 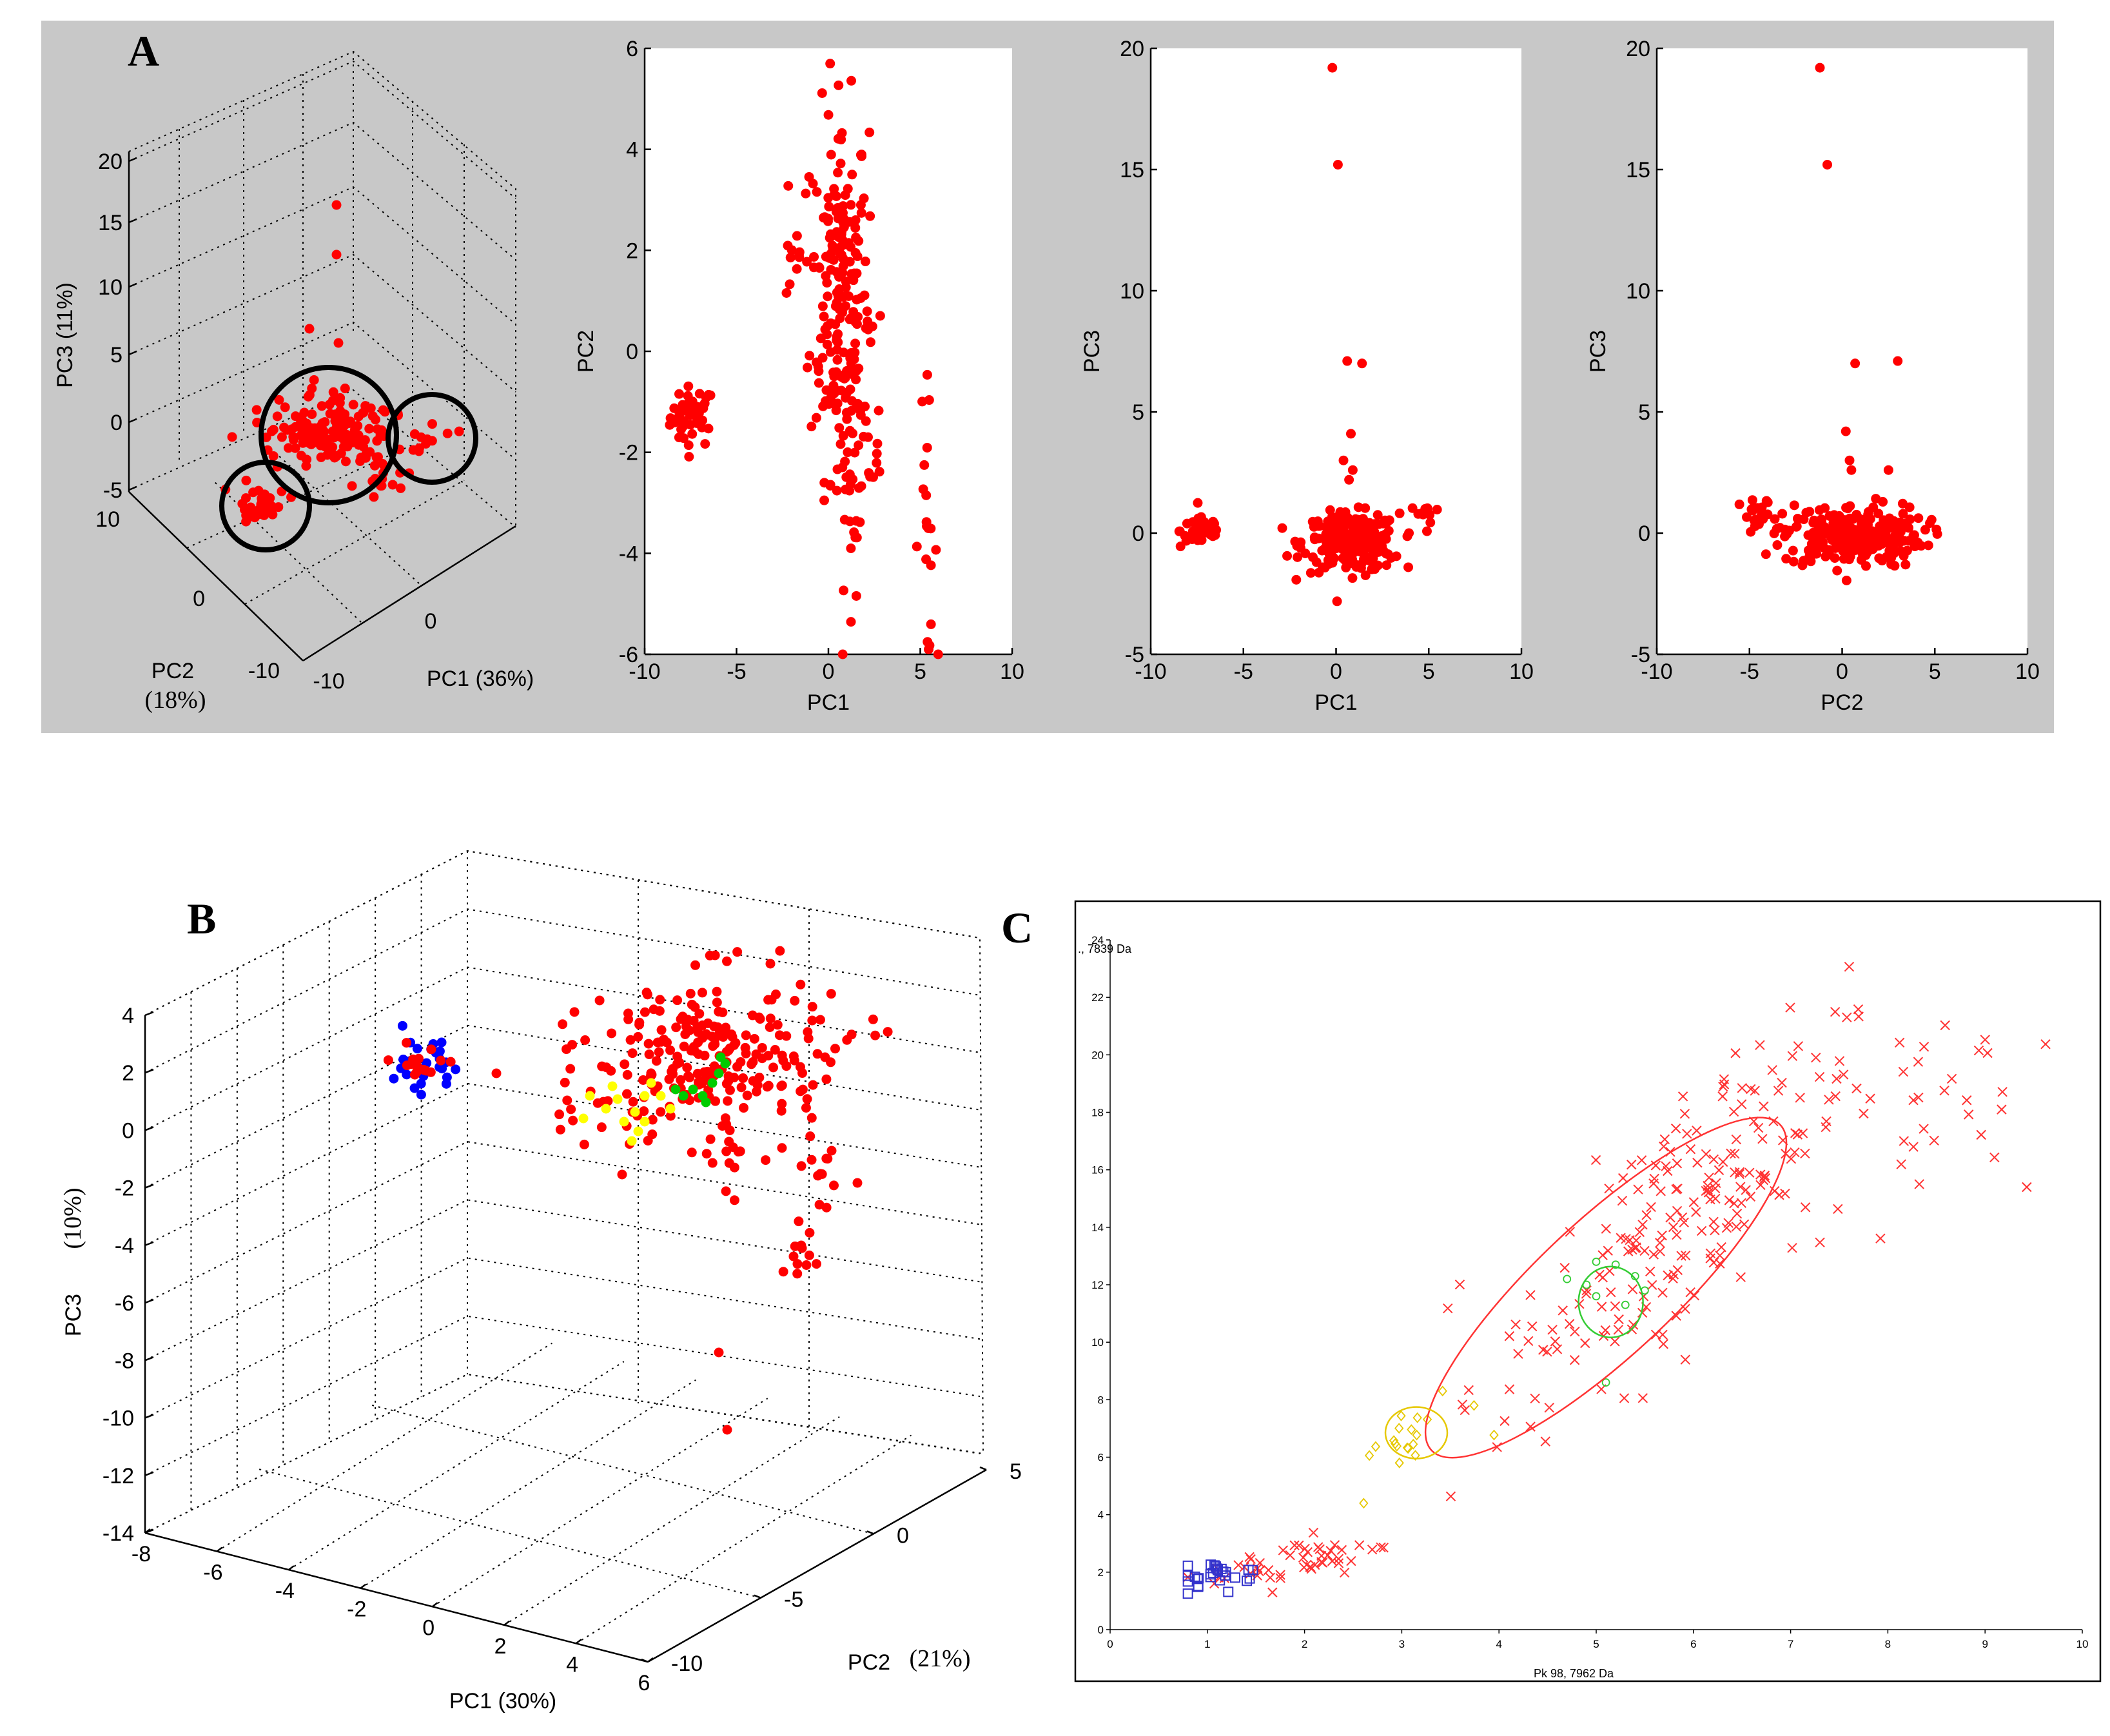 I want to click on x-tick, so click(x=220, y=1549).